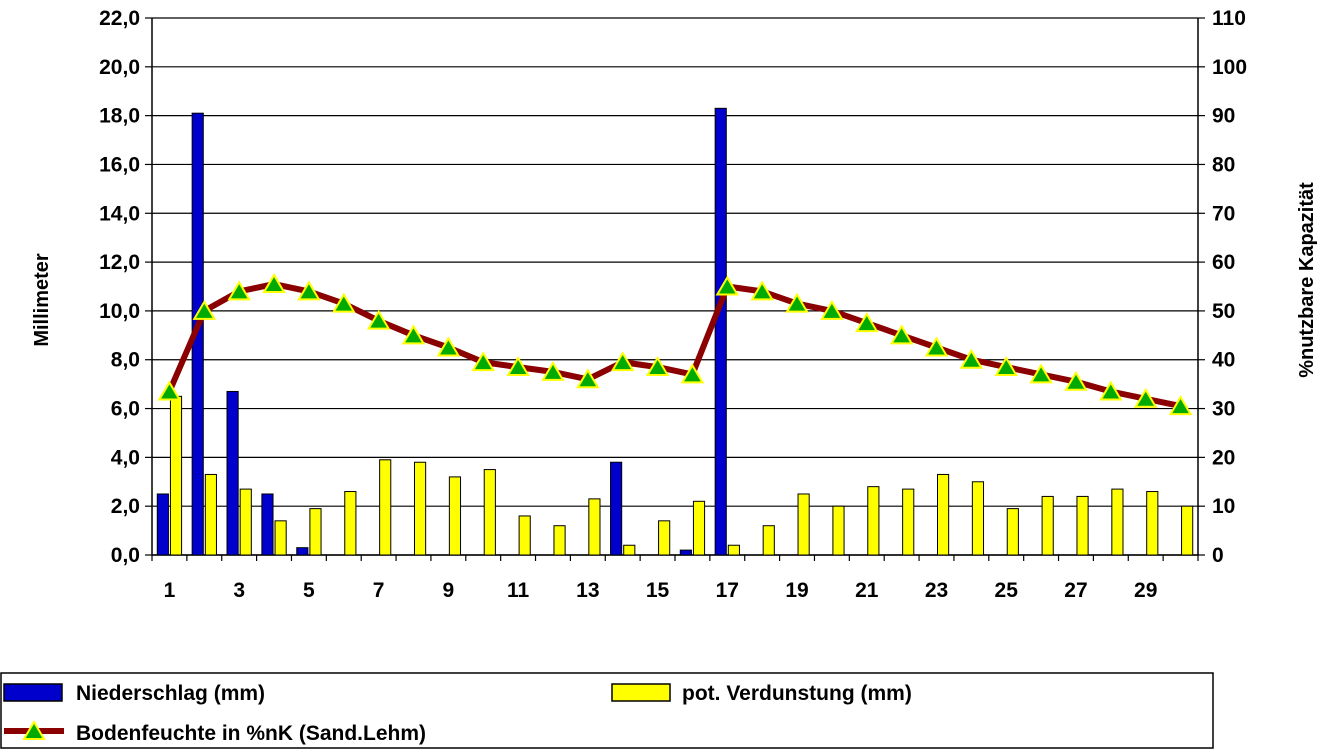  I want to click on y2-tick-label: 20, so click(1223, 457).